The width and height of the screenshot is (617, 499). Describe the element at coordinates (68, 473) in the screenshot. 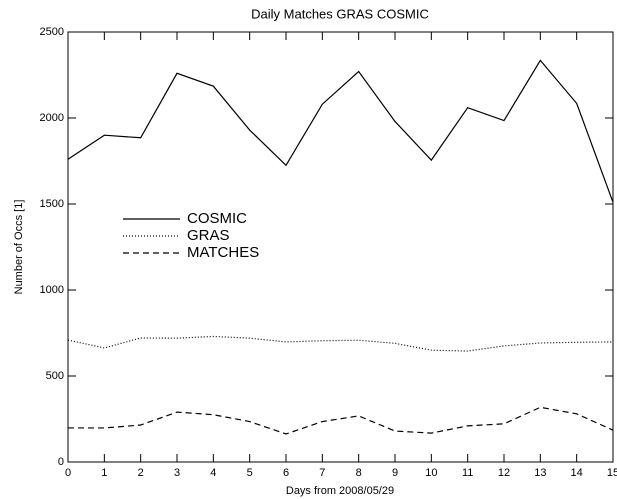

I see `x-tick-label: 0` at that location.